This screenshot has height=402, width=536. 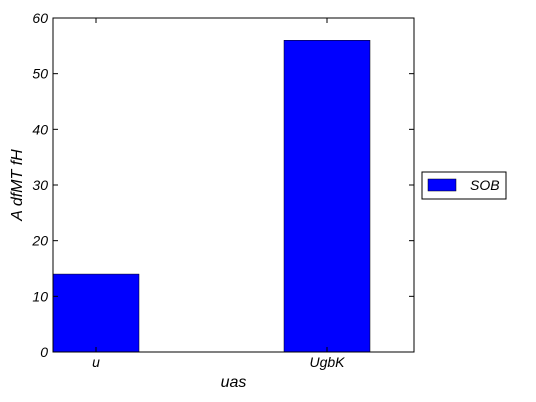 I want to click on y-tick-label: 50, so click(x=40, y=74).